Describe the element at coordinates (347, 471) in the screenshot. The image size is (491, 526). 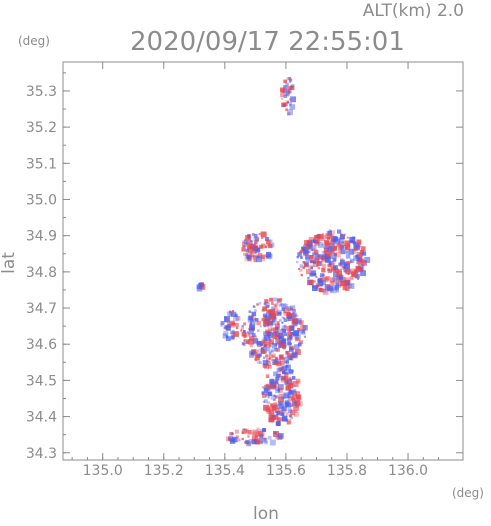
I see `x-tick-label: 135.8` at that location.